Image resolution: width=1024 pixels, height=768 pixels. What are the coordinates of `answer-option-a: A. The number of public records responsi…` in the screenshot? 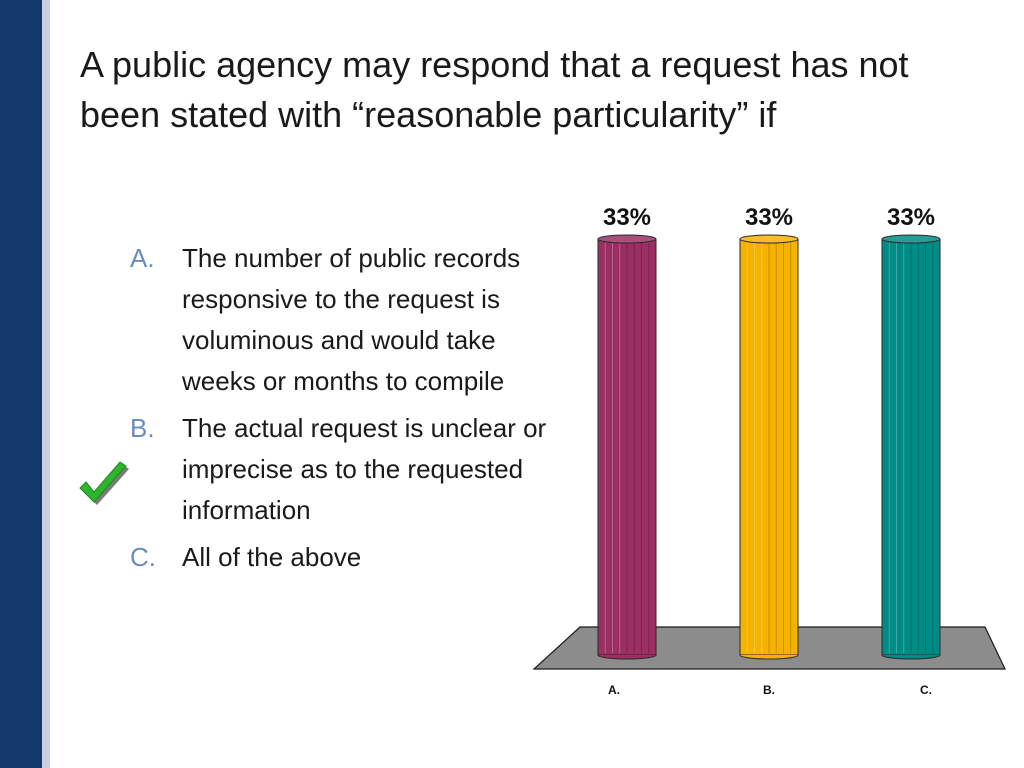 It's located at (350, 320).